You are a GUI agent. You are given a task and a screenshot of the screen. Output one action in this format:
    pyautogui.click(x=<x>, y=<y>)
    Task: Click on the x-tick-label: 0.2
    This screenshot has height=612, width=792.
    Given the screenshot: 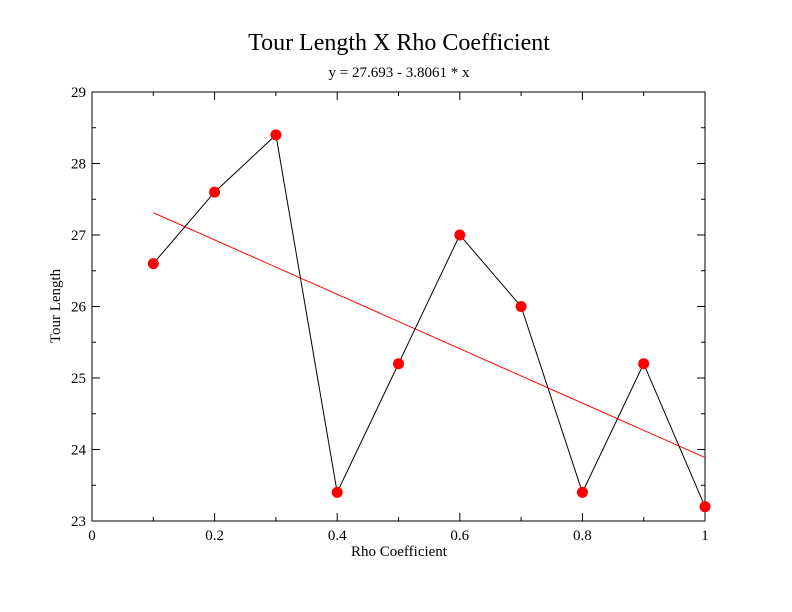 What is the action you would take?
    pyautogui.click(x=214, y=536)
    